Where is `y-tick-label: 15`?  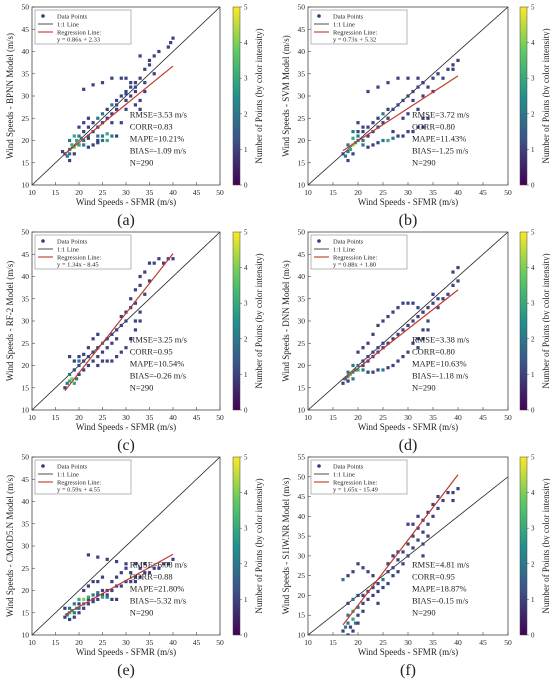 y-tick-label: 15 is located at coordinates (302, 387).